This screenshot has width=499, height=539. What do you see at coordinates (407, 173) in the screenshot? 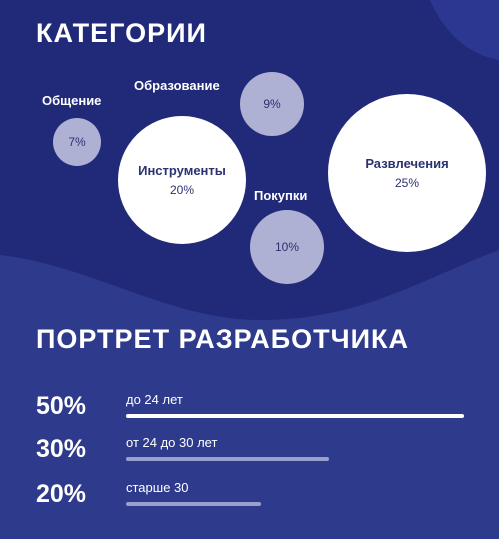
I see `bubble-razvlecheniya: Развлечения 25%` at bounding box center [407, 173].